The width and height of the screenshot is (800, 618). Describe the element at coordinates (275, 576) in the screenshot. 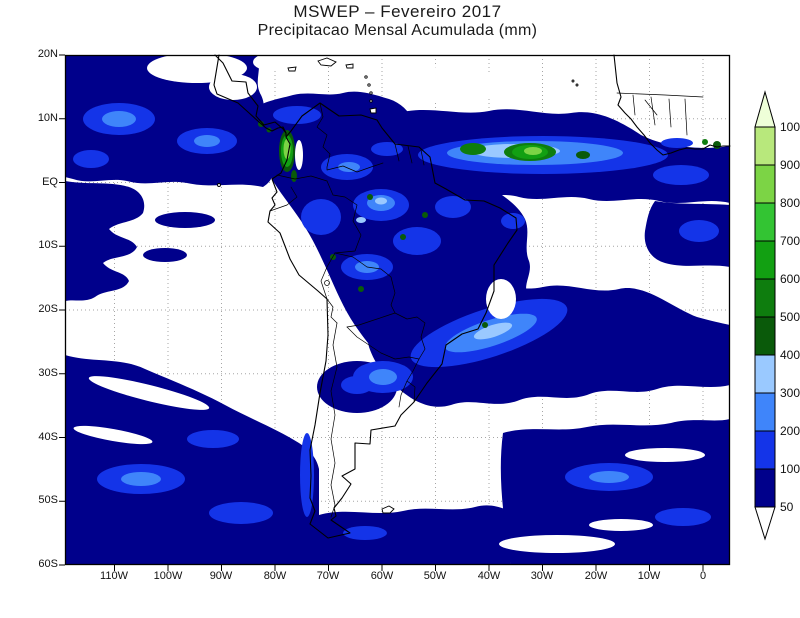

I see `lon-tick-label: 80W` at that location.